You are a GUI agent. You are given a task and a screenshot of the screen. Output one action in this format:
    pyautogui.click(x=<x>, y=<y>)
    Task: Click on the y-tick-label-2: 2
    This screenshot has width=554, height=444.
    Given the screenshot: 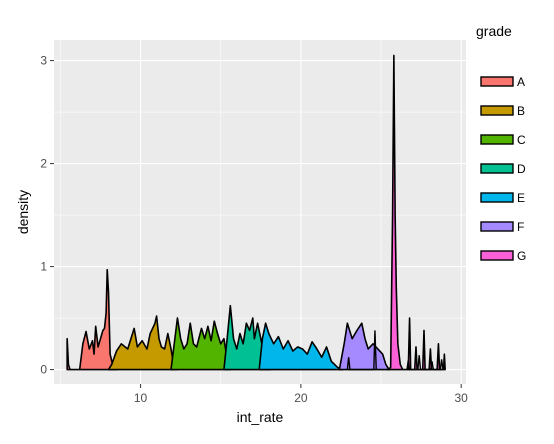 What is the action you would take?
    pyautogui.click(x=43, y=164)
    